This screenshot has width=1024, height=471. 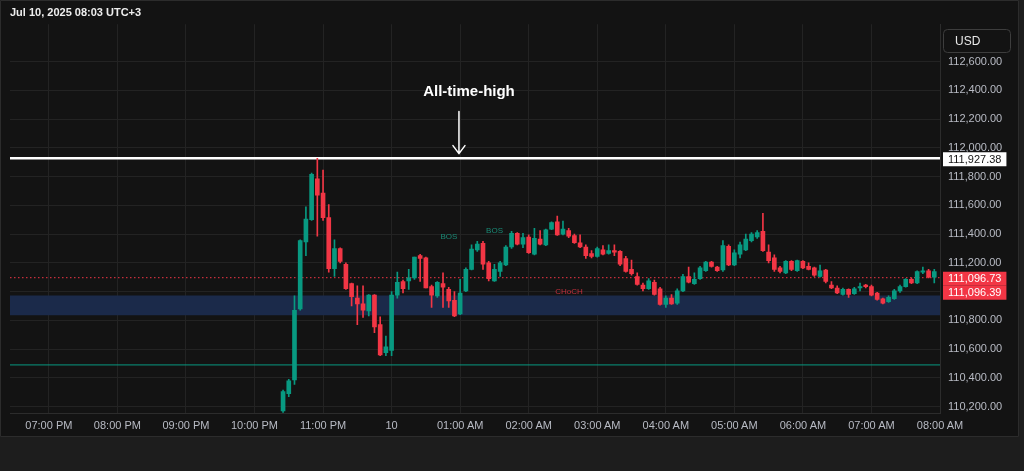 What do you see at coordinates (803, 425) in the screenshot?
I see `x-tick-label: 06:00 AM` at bounding box center [803, 425].